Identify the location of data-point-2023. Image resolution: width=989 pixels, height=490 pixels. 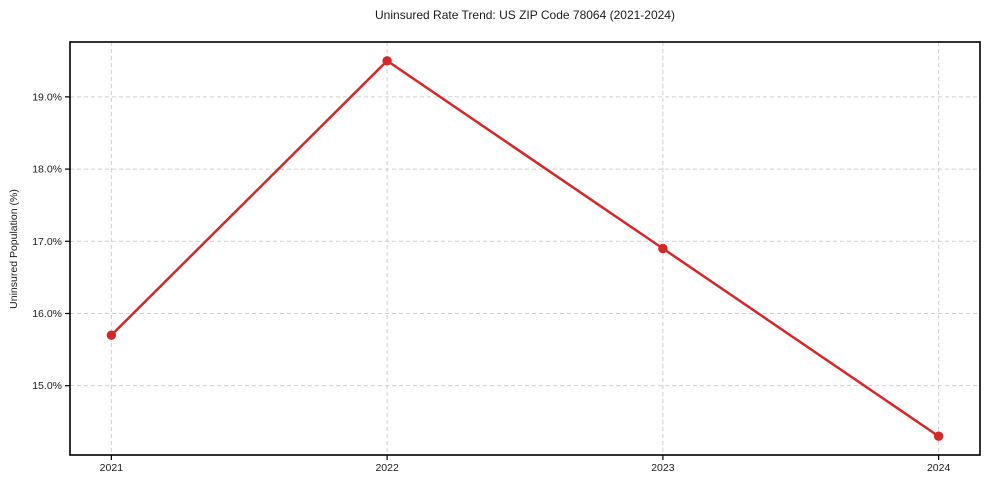
(663, 248).